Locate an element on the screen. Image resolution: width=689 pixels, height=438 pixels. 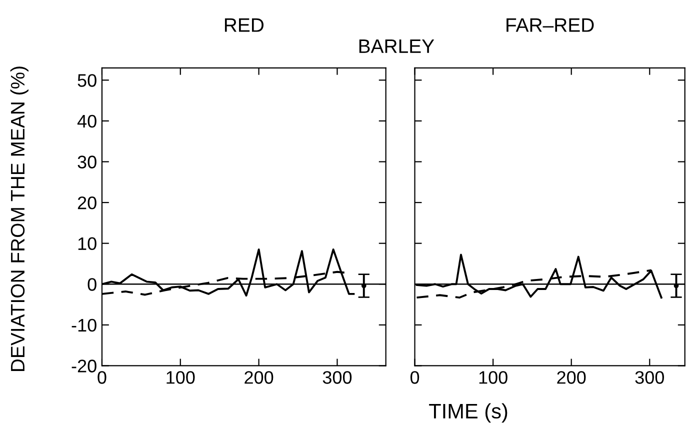
text: BARLEY is located at coordinates (396, 46).